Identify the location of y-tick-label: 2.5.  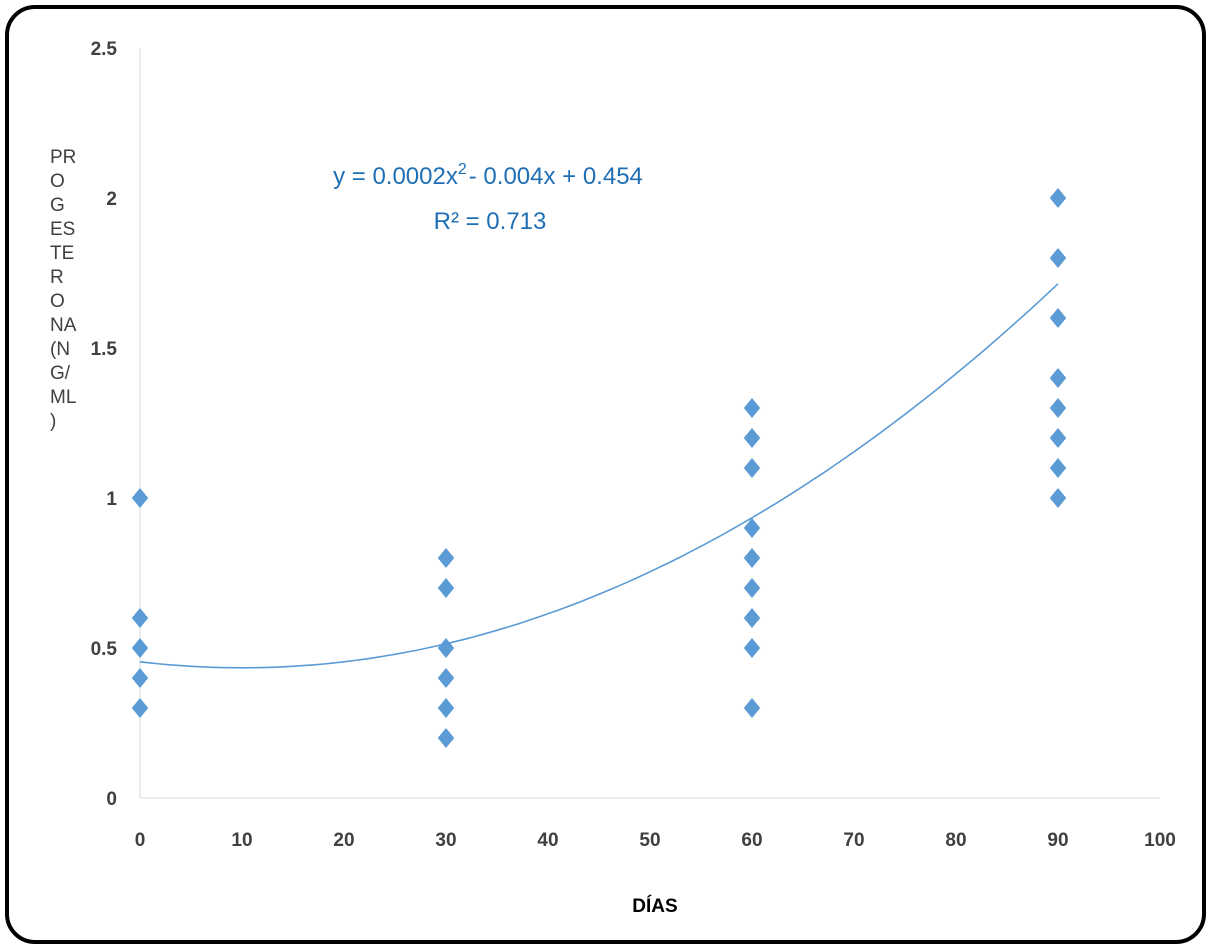
(104, 49).